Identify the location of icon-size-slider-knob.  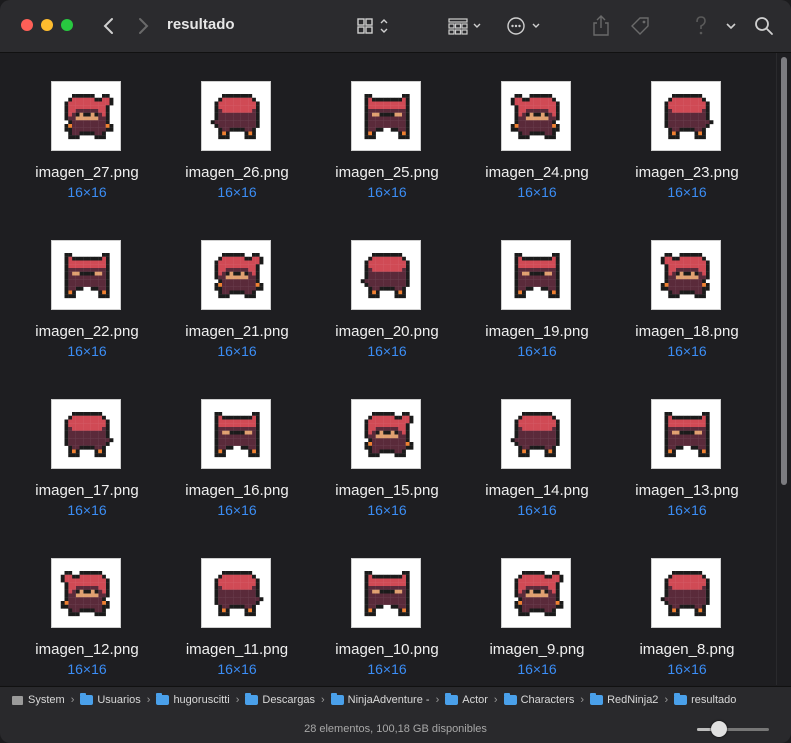
(718, 729).